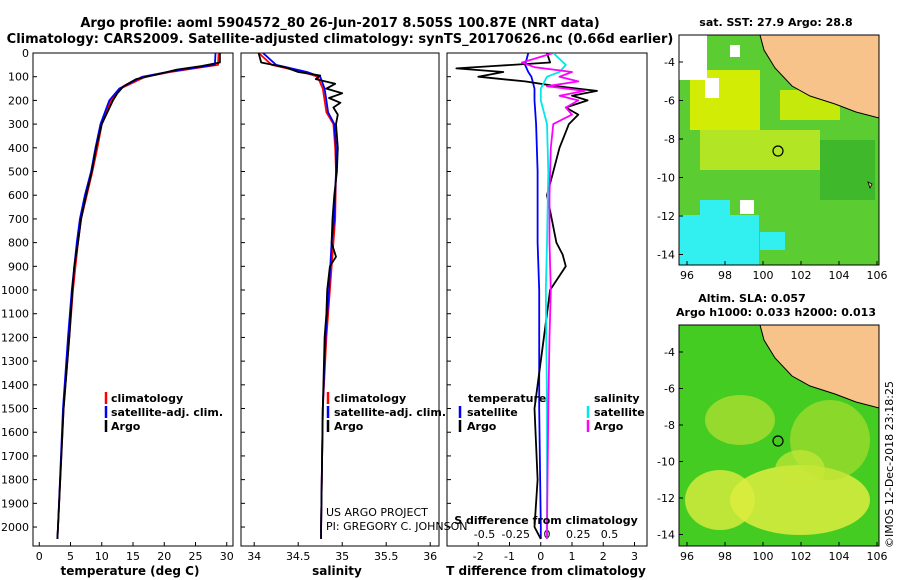  I want to click on x-tick-label: 1, so click(572, 556).